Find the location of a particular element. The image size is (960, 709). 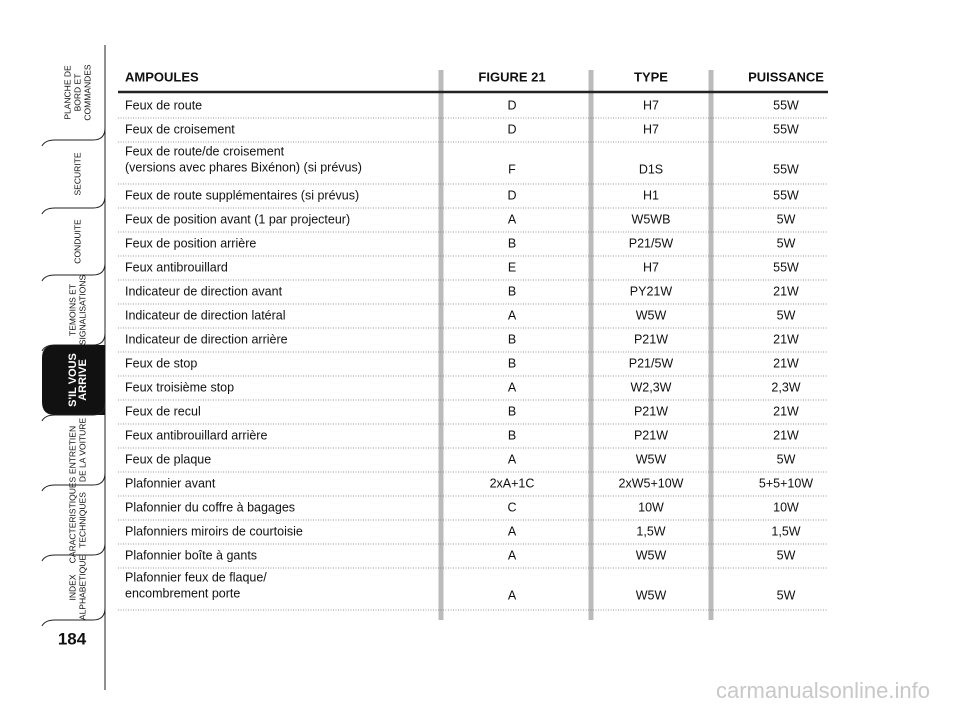

bulb-type: 2xW5+10W is located at coordinates (651, 483).